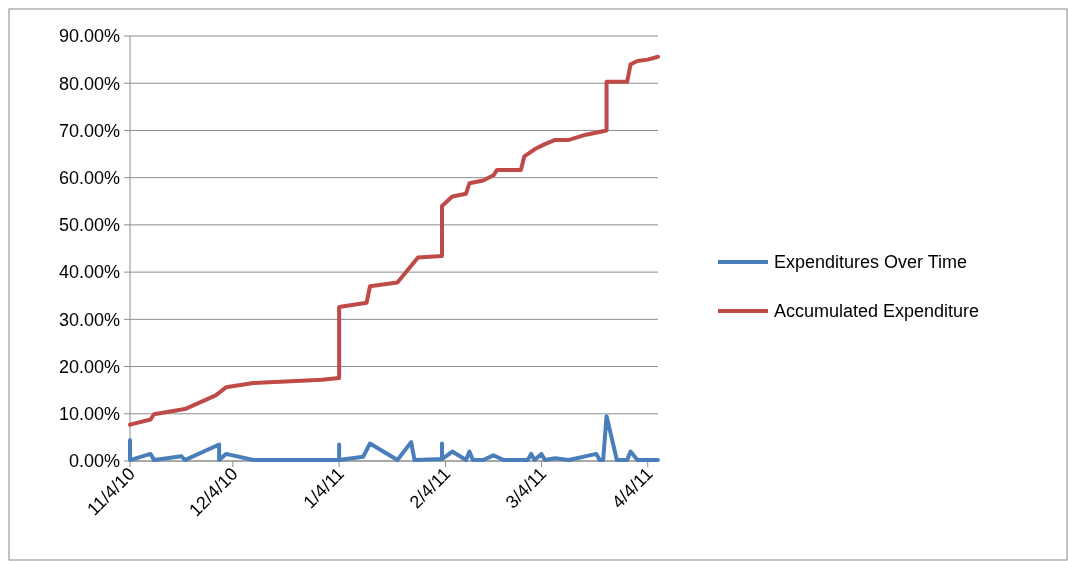 The image size is (1068, 561). Describe the element at coordinates (89, 177) in the screenshot. I see `y-tick-label: 60.00%` at that location.